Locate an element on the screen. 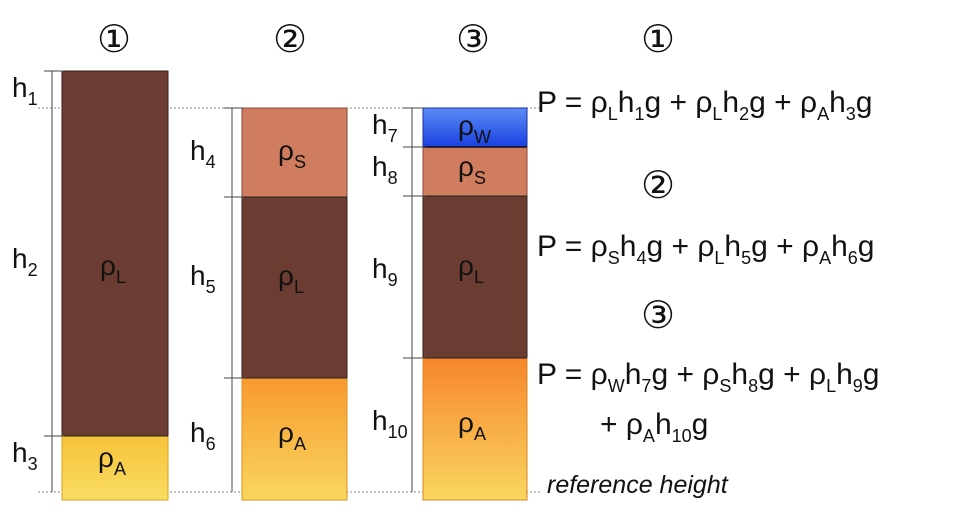  equation-2-line-1: P = ρSh4g + ρLh5g + ρAh6g is located at coordinates (705, 249).